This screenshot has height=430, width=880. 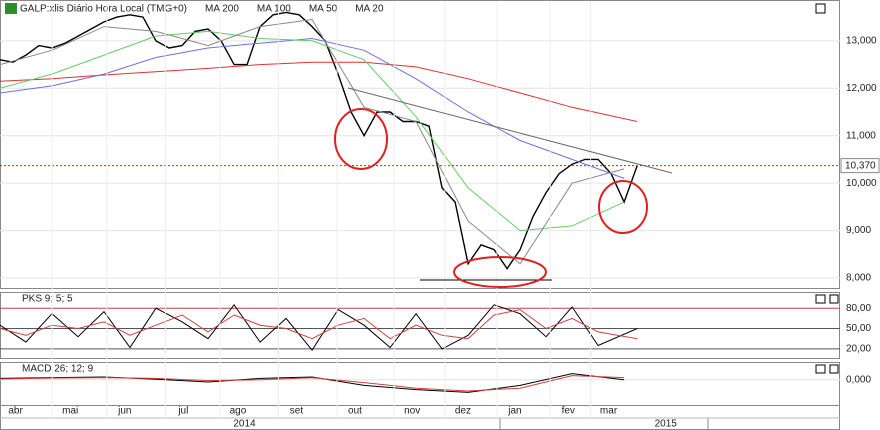 What do you see at coordinates (15, 411) in the screenshot?
I see `x-tick-label: abr` at bounding box center [15, 411].